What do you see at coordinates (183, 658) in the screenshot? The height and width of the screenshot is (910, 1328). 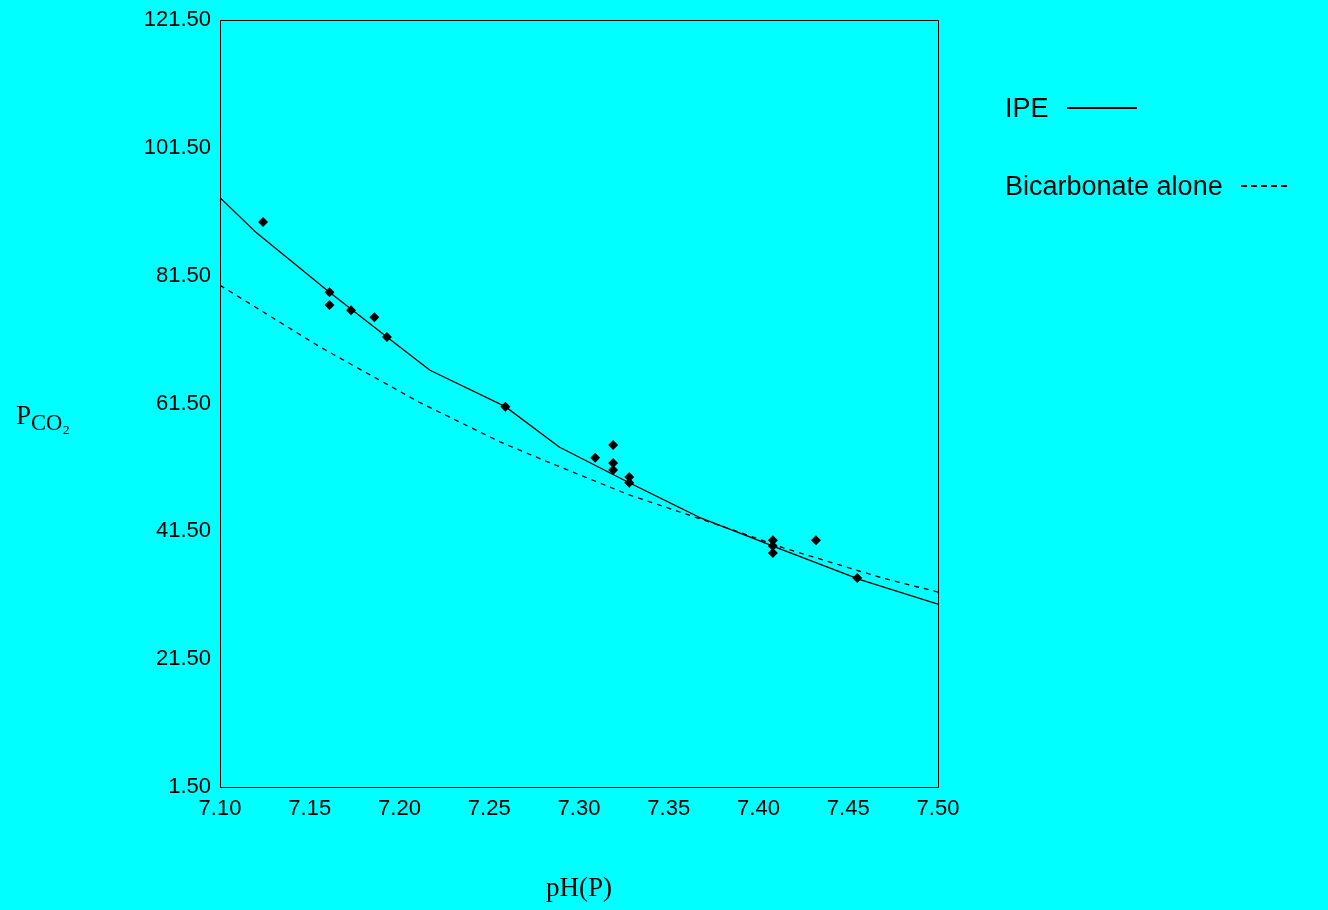 I see `y-tick-label: 21.50` at bounding box center [183, 658].